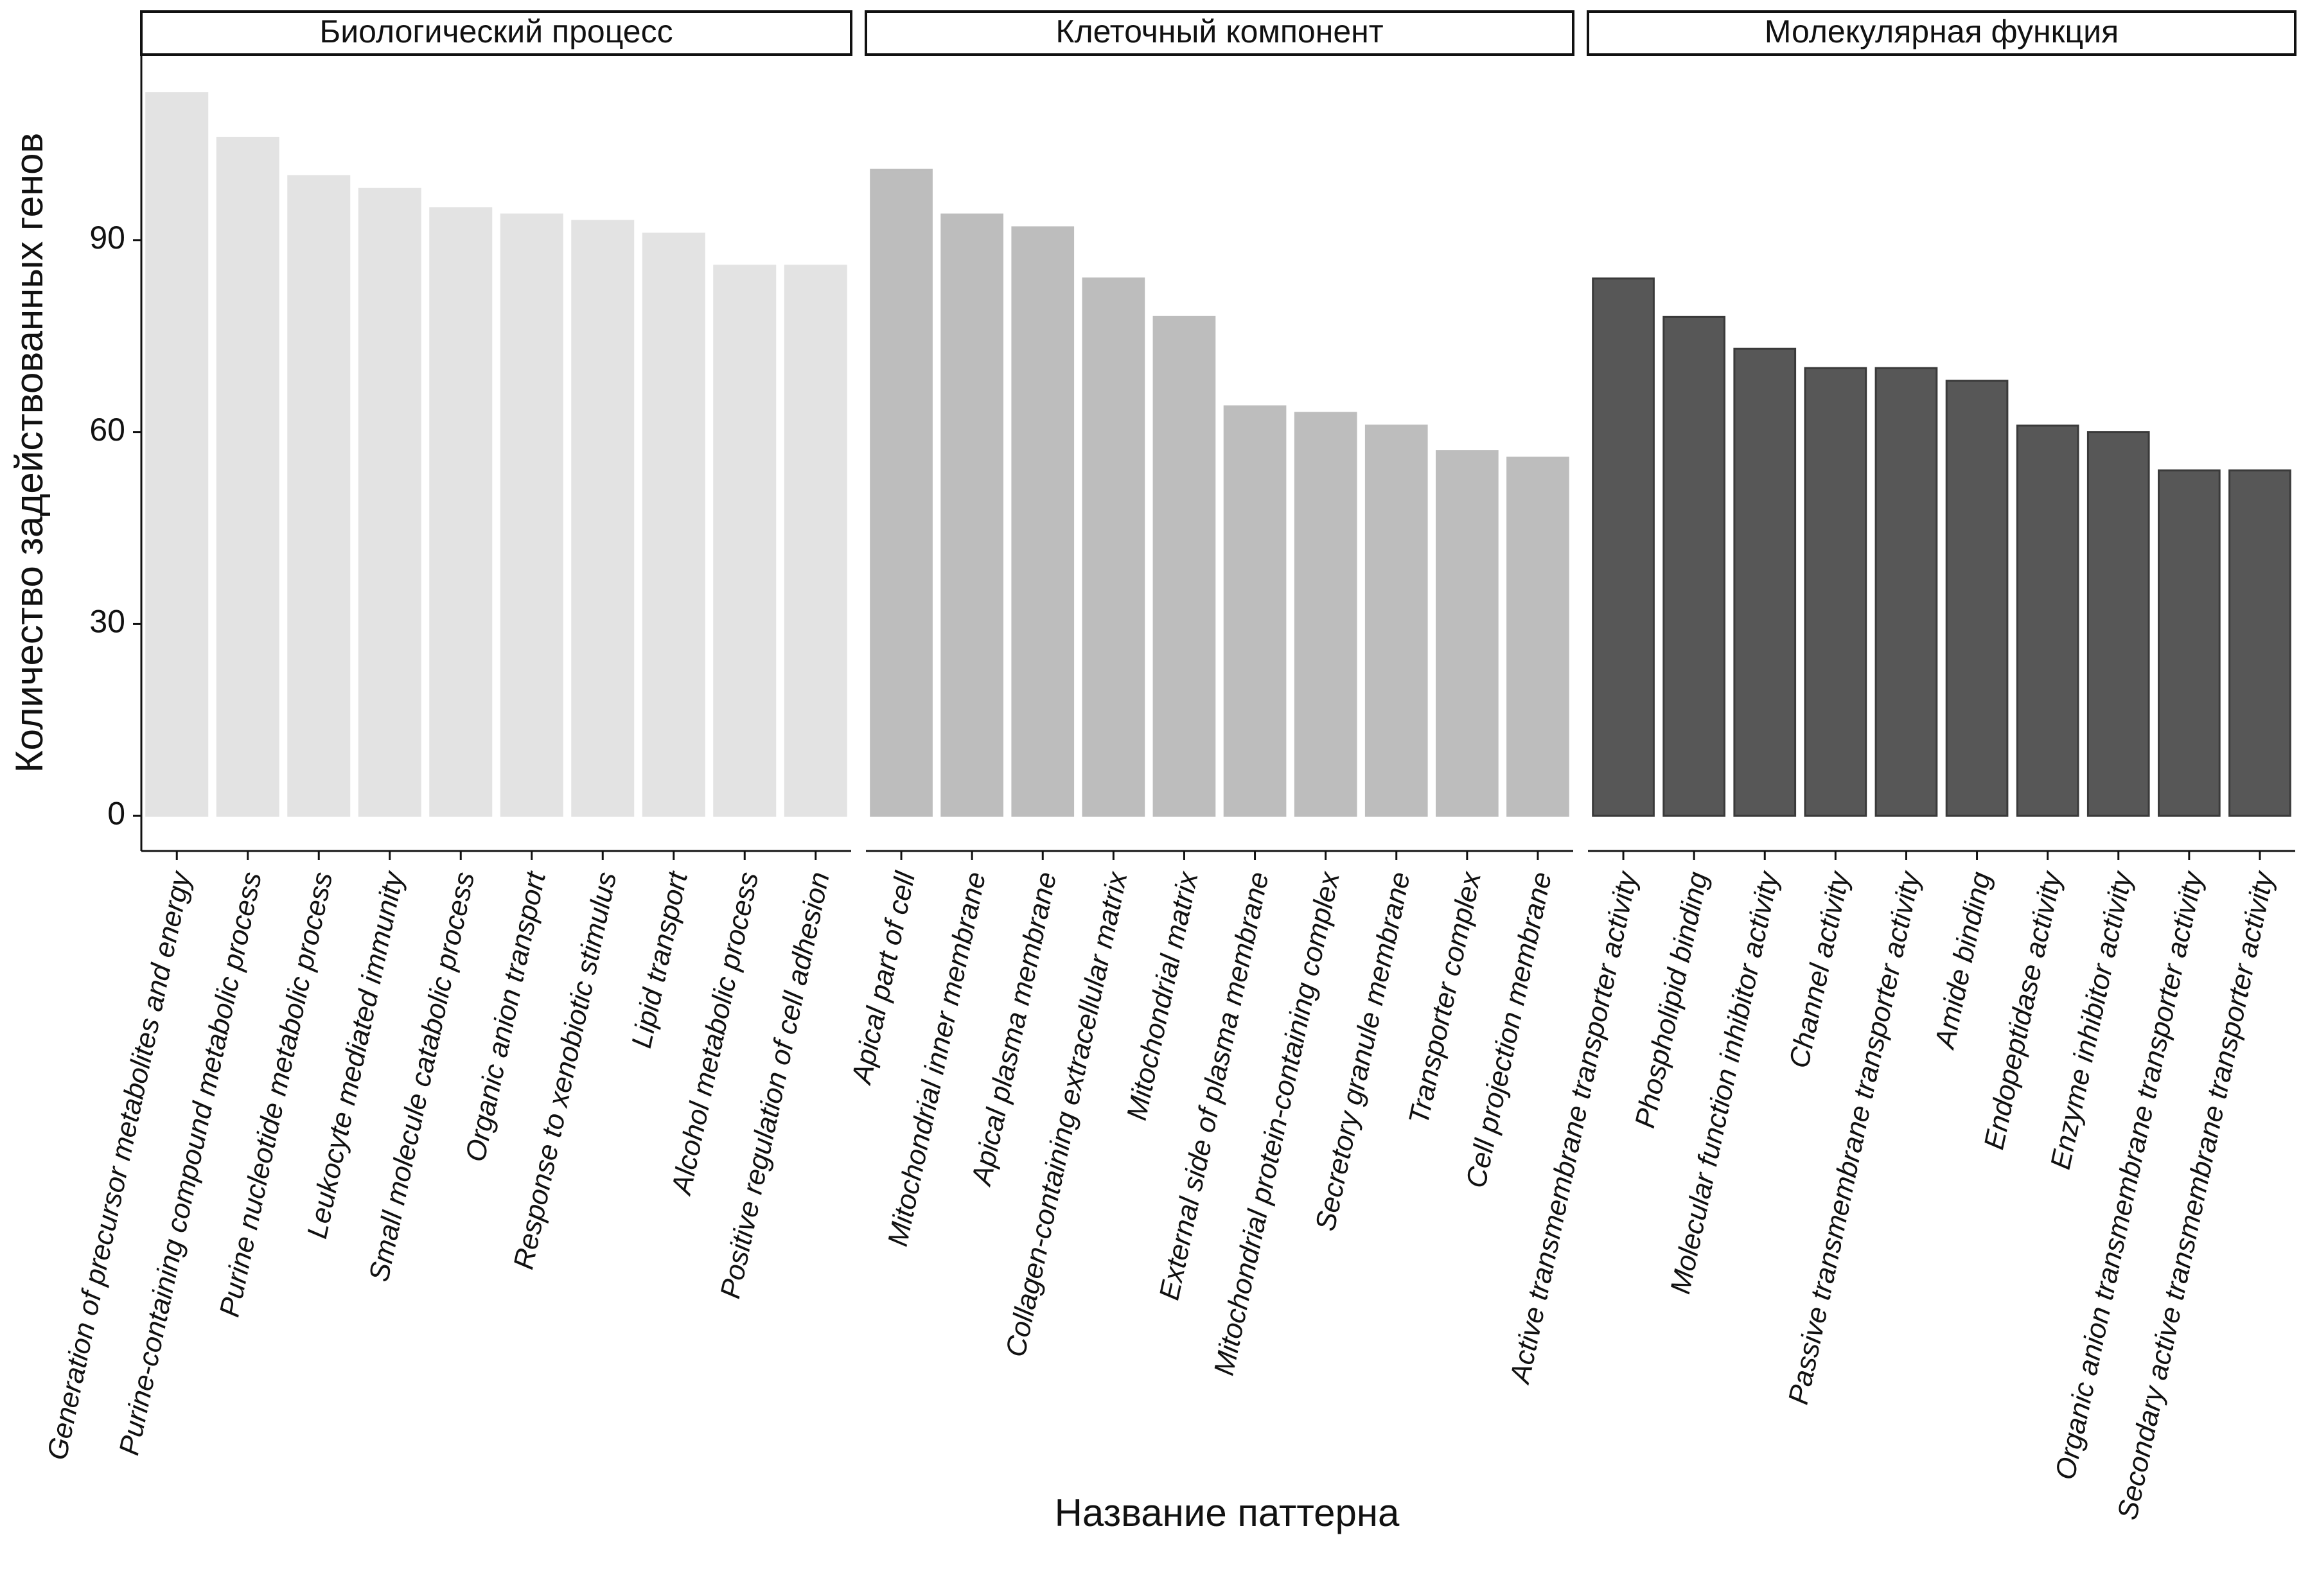 This screenshot has width=2301, height=1596. What do you see at coordinates (107, 238) in the screenshot?
I see `y-tick-label: 90` at bounding box center [107, 238].